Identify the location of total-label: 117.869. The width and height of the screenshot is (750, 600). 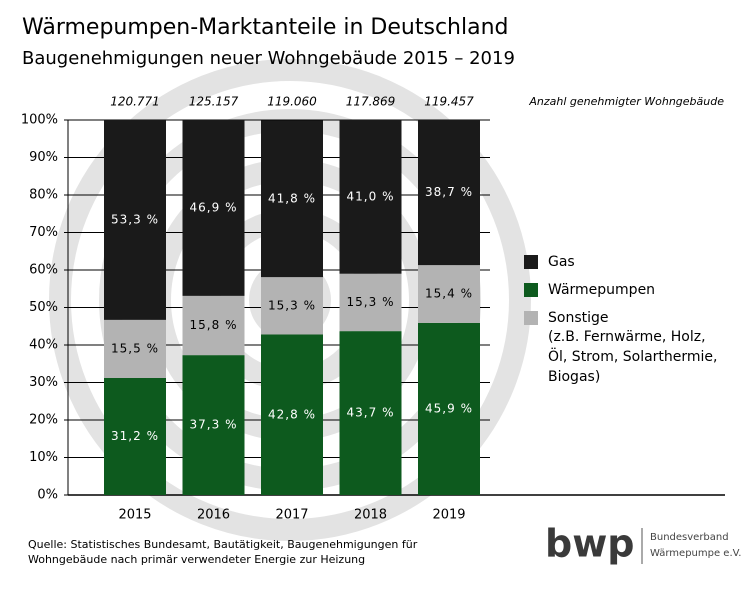
(371, 102).